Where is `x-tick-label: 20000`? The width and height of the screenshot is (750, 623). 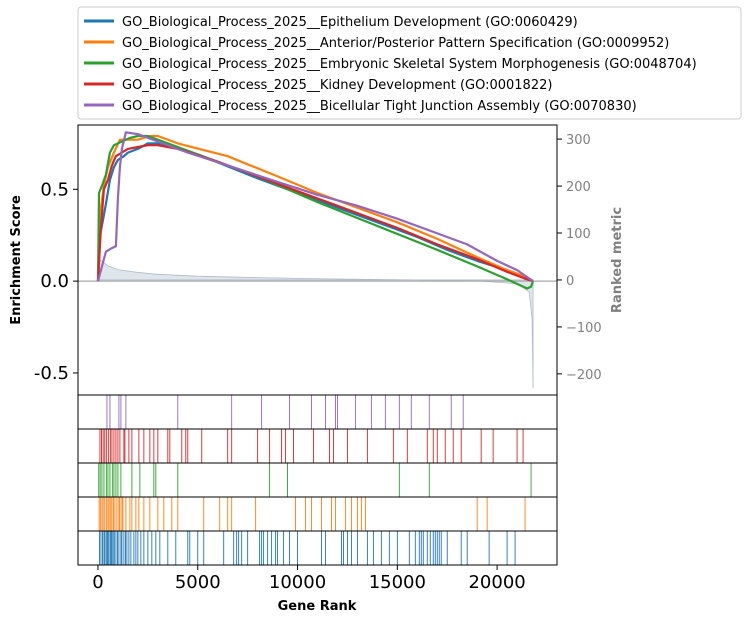 x-tick-label: 20000 is located at coordinates (496, 582).